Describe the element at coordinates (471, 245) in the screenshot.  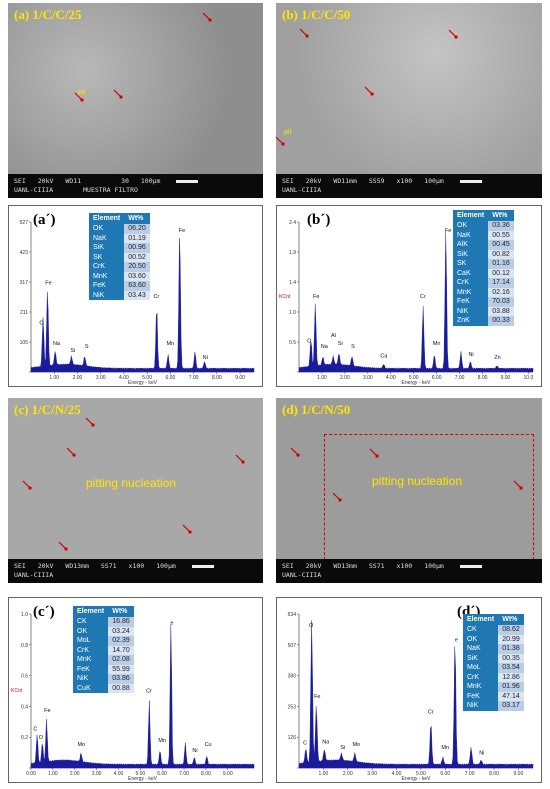
I see `element-cell: AlK` at that location.